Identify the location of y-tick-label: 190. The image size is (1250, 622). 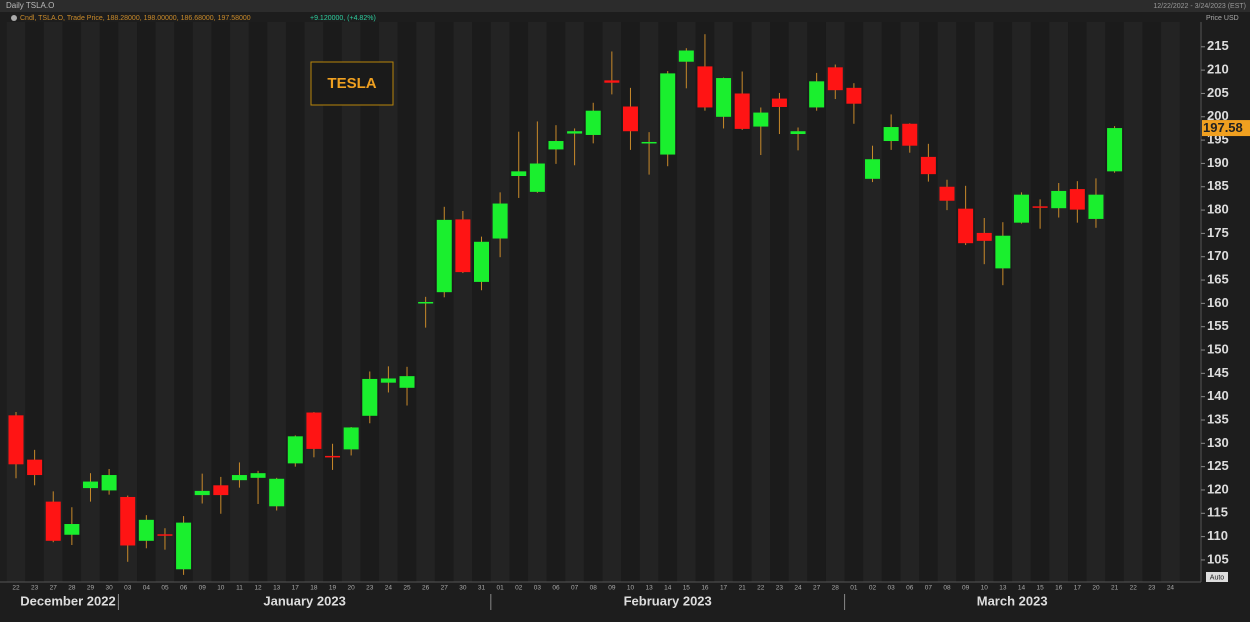
(1218, 162).